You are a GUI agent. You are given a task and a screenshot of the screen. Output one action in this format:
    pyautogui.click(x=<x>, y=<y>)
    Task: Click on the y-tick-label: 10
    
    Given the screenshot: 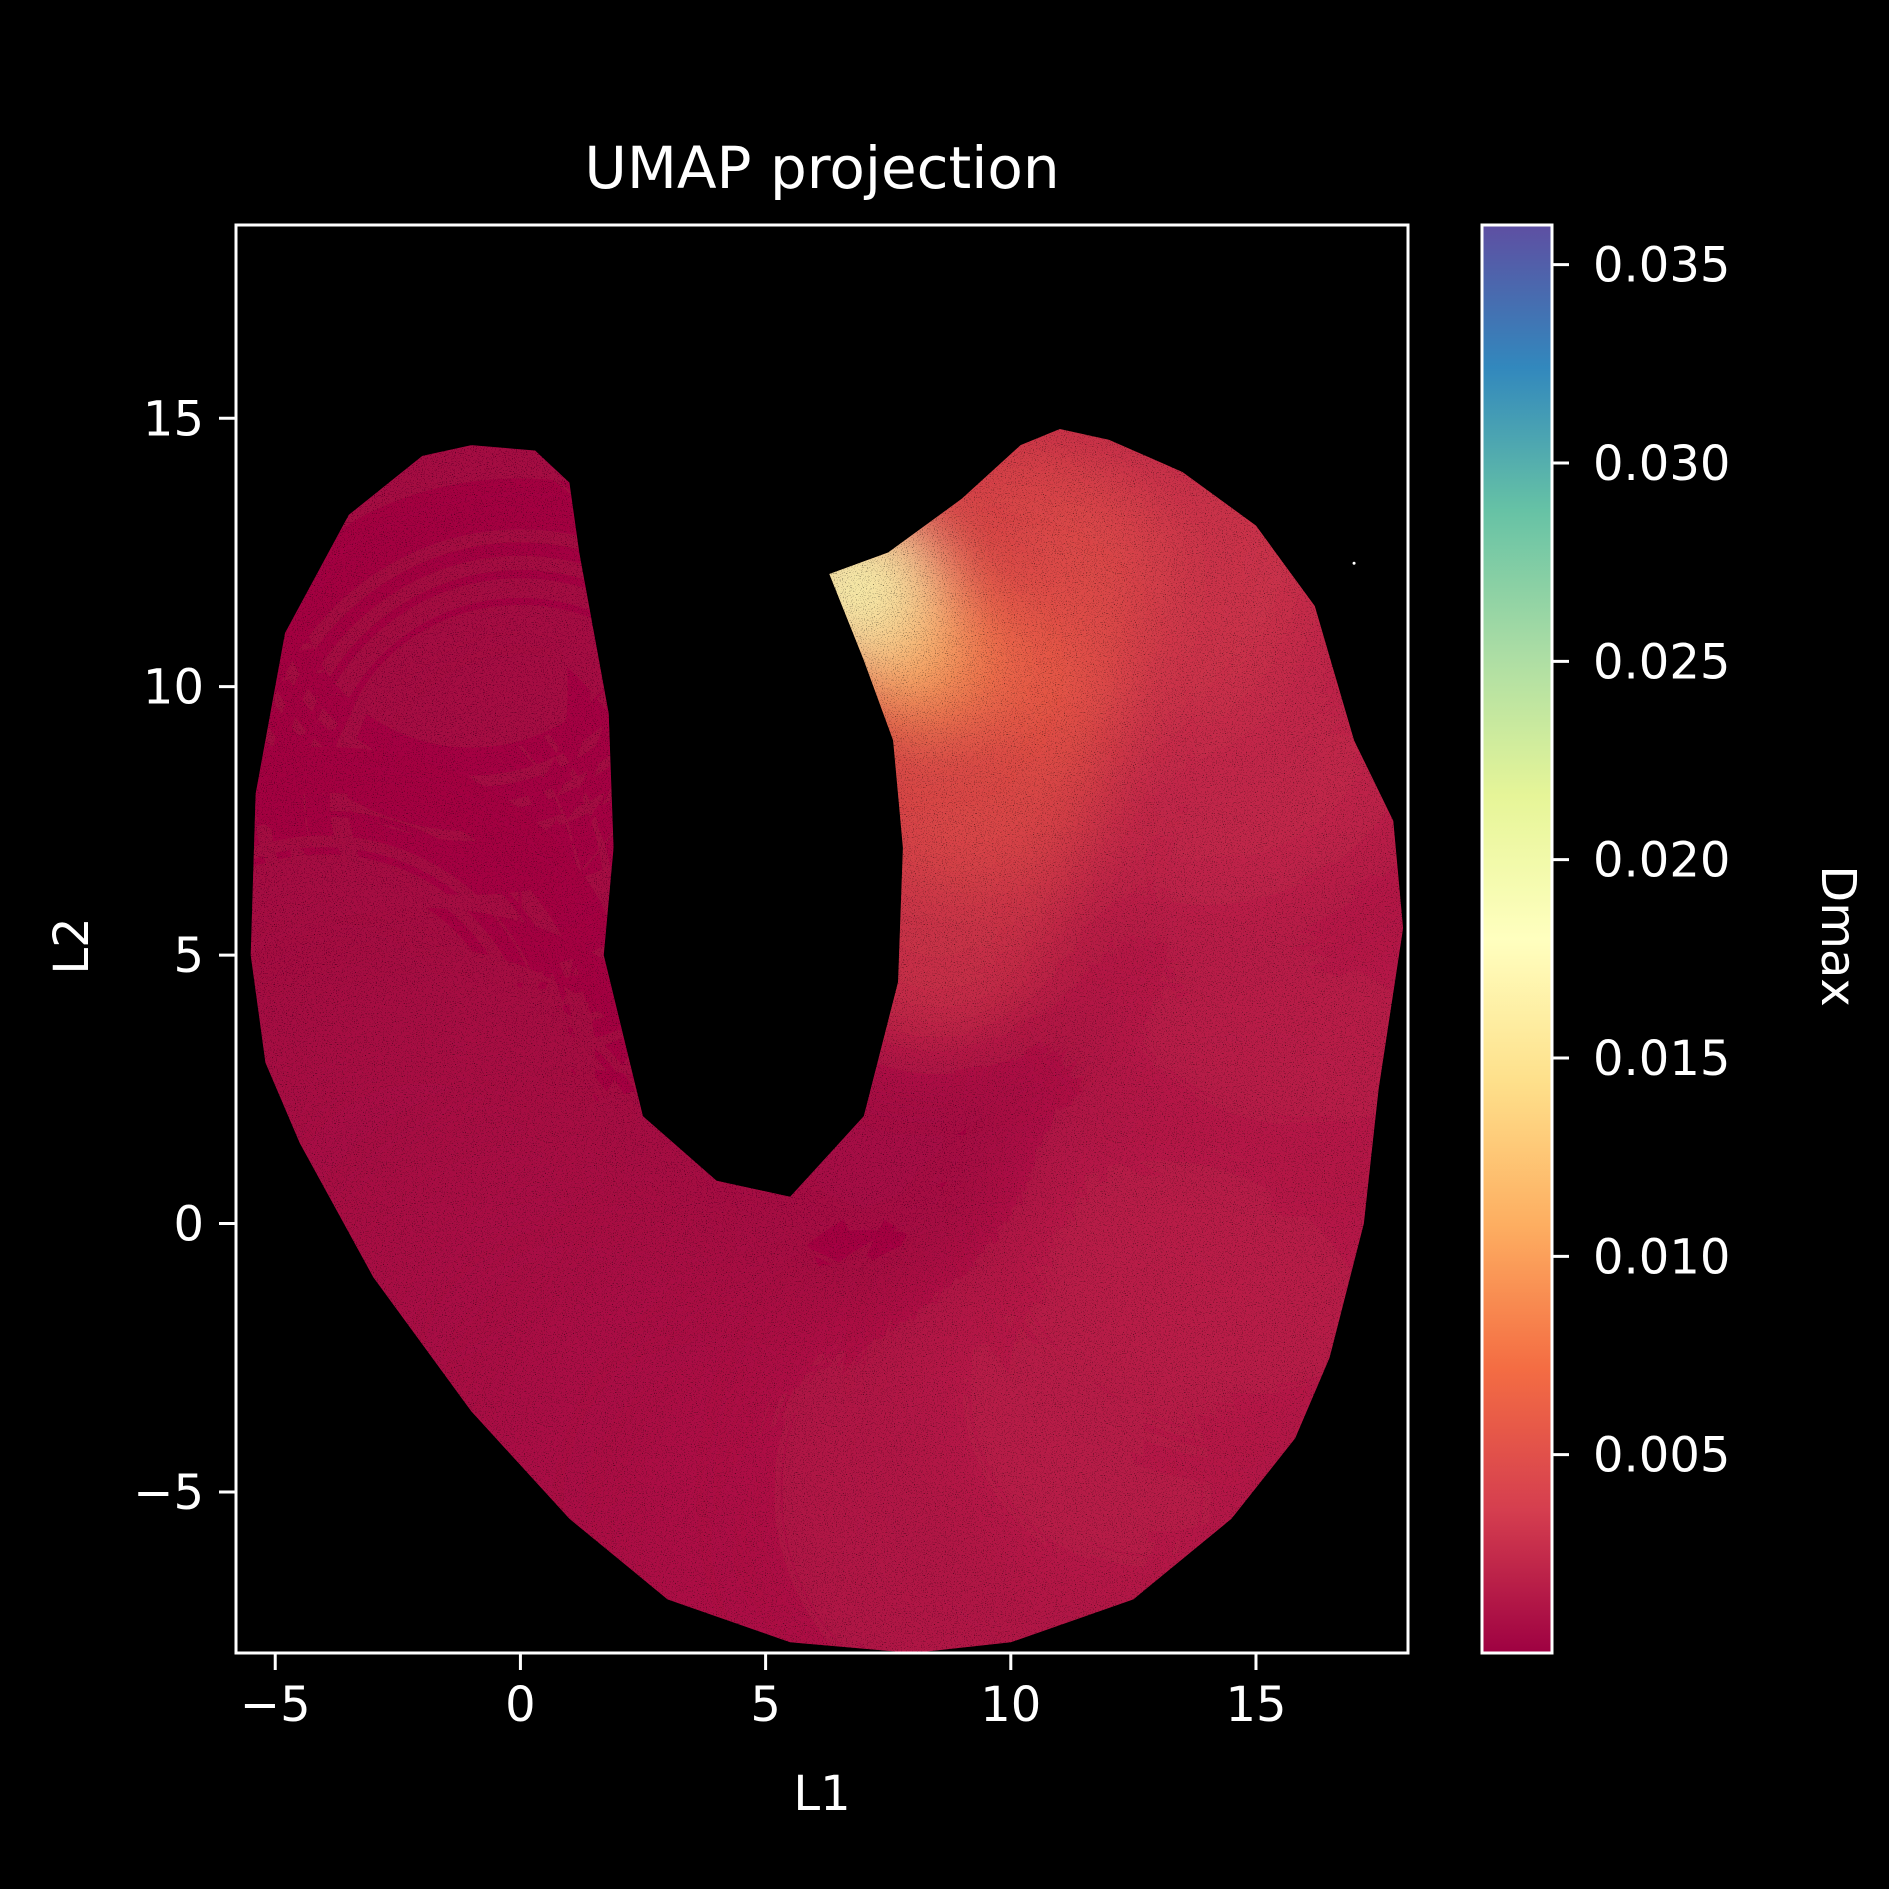 What is the action you would take?
    pyautogui.click(x=173, y=688)
    